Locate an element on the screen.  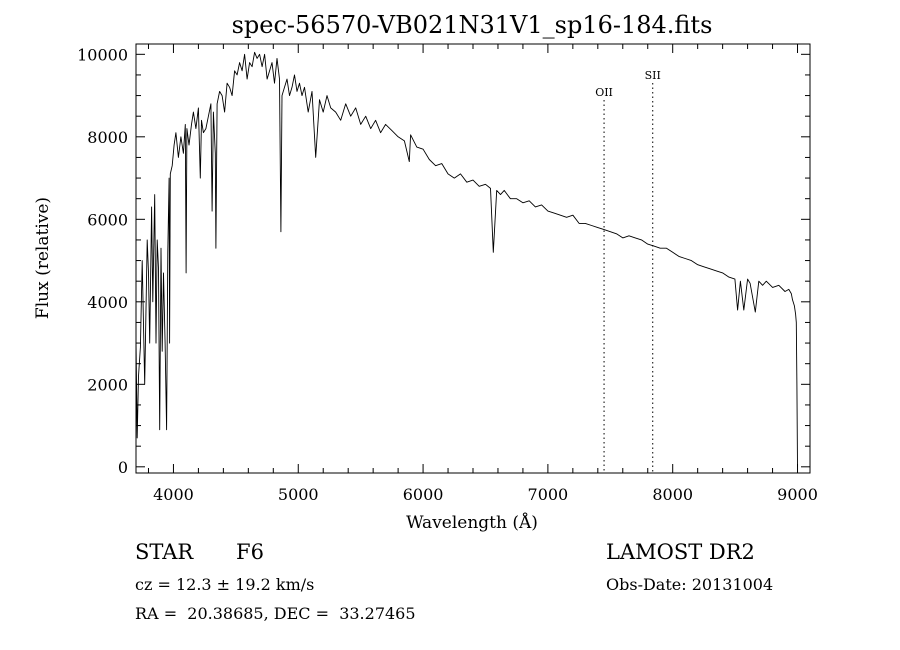
y-tick-label: 2000 is located at coordinates (107, 384).